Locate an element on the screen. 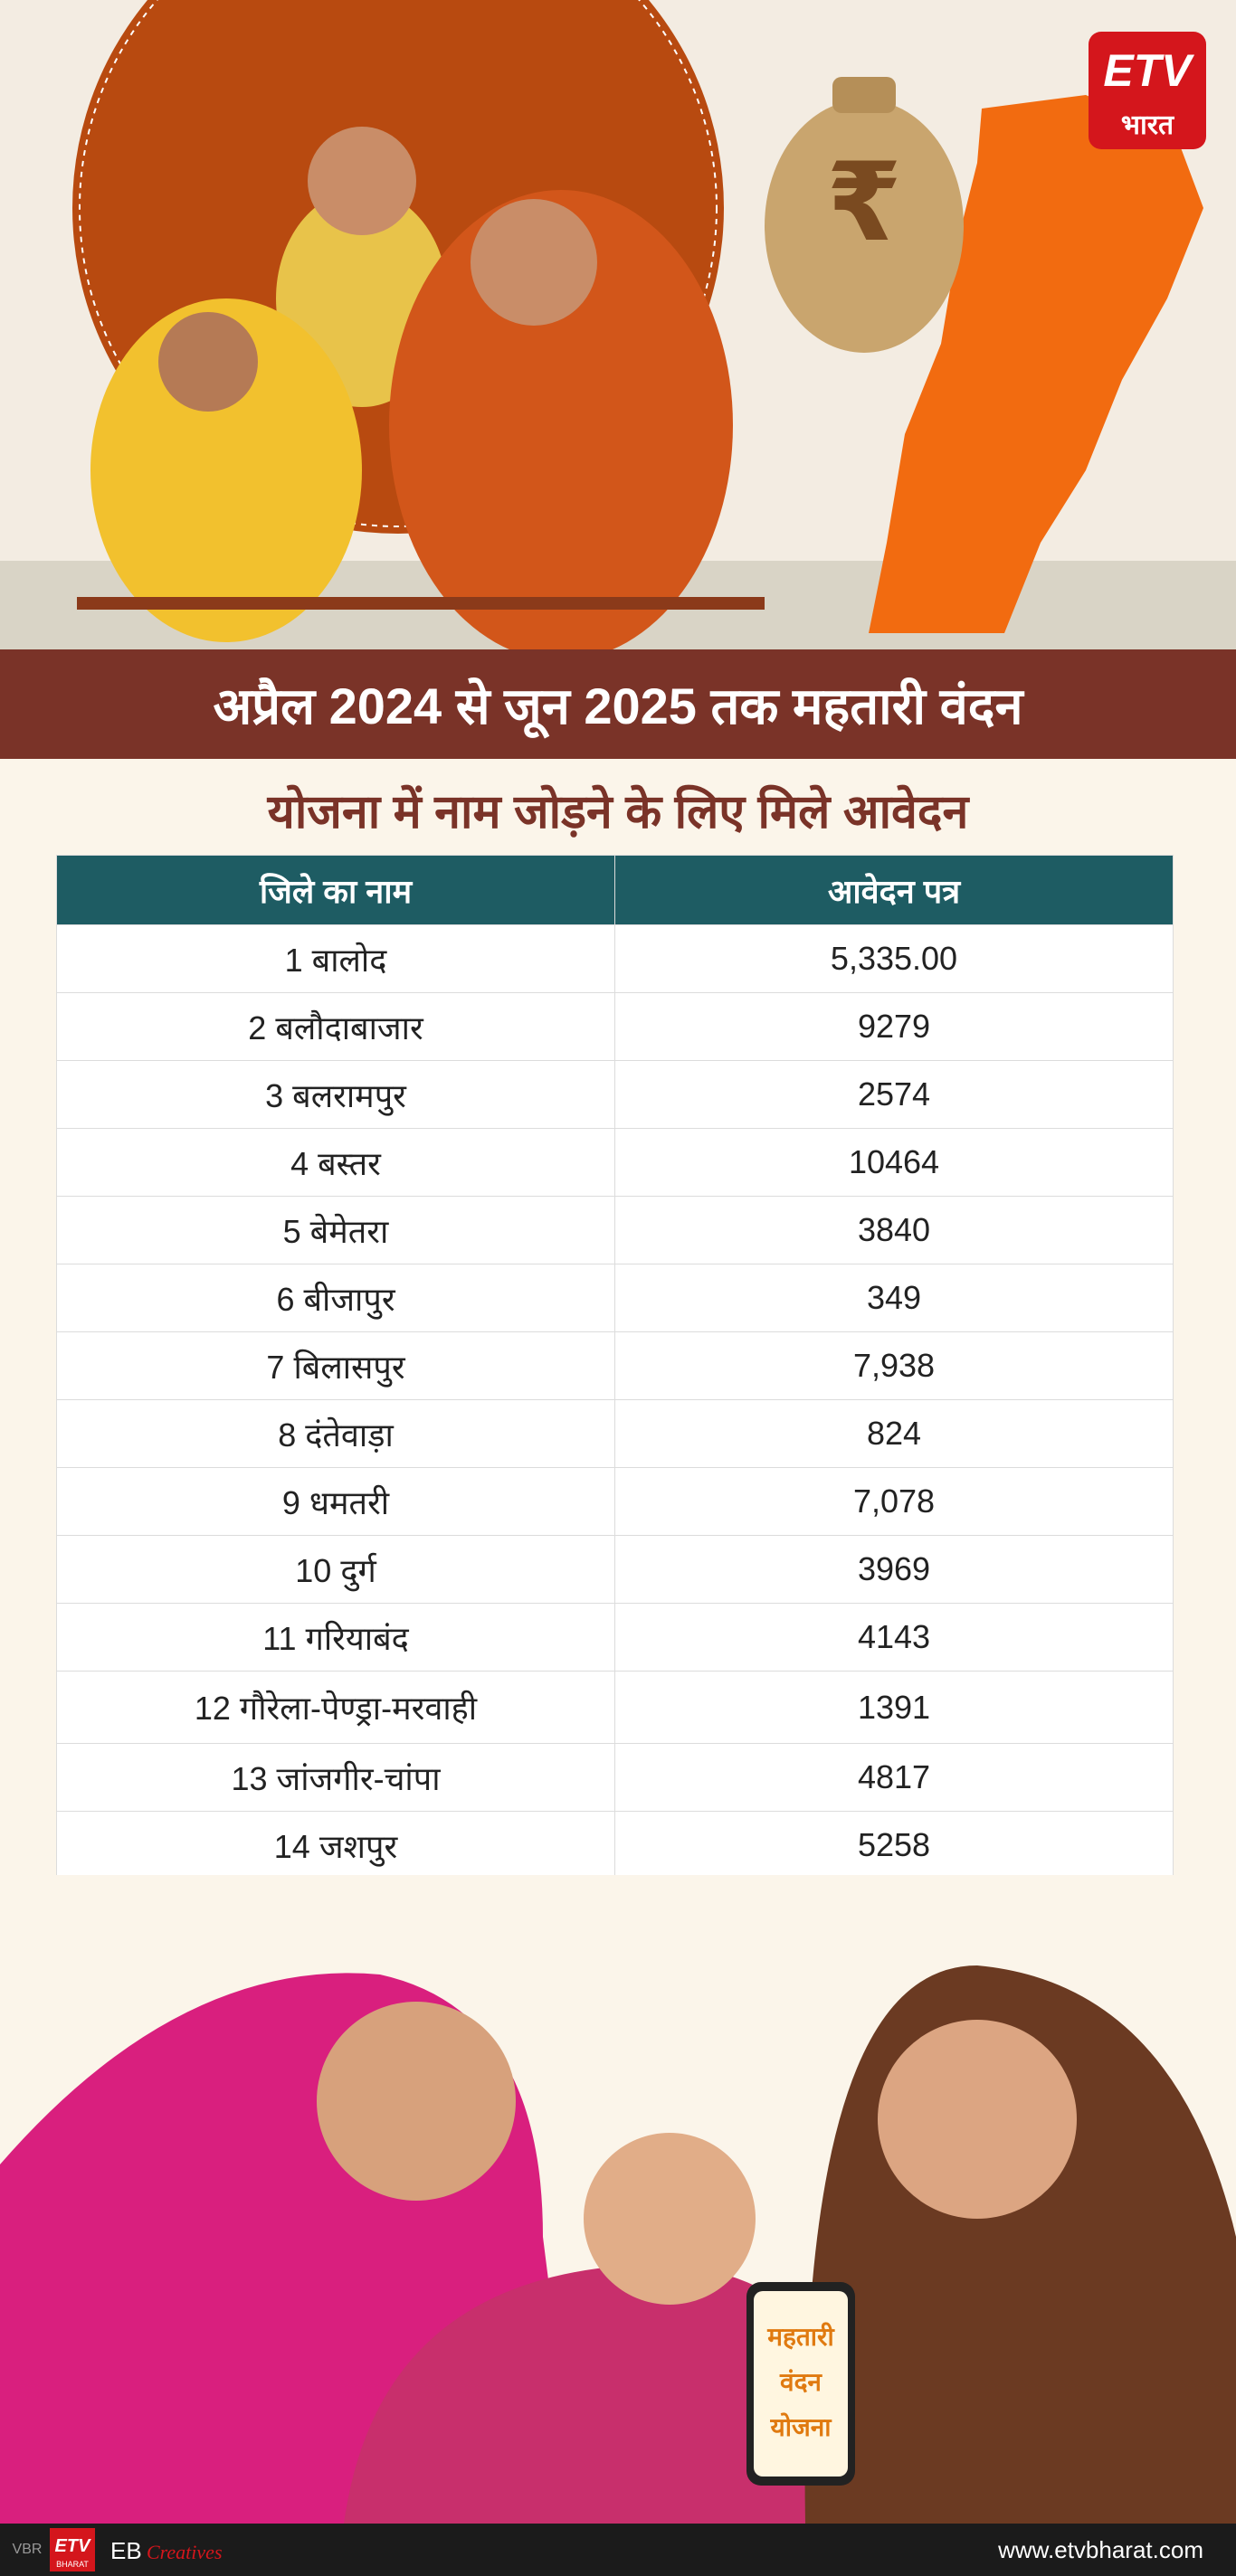  table-row: 7 बिलासपुर 7,938 is located at coordinates (615, 1365).